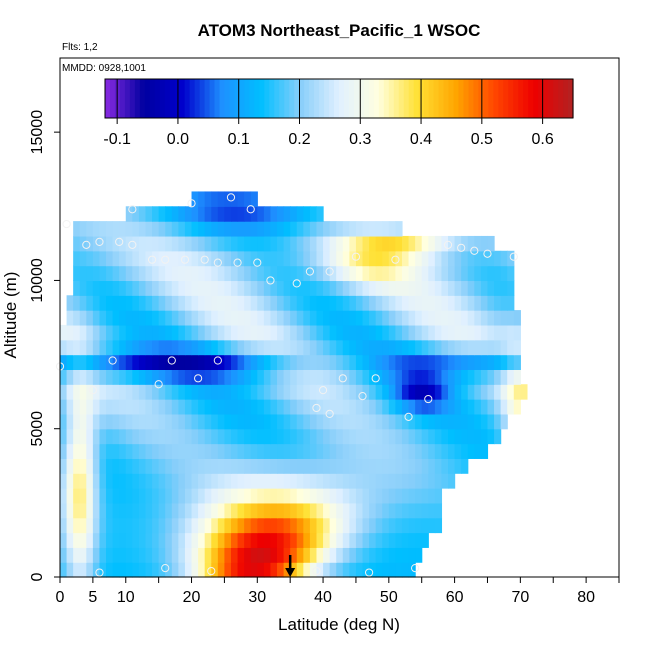 This screenshot has height=650, width=650. I want to click on colorbar-tick-label: 0.1, so click(239, 139).